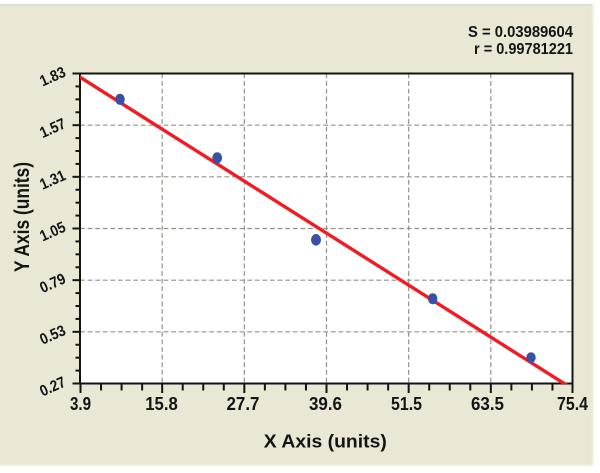  I want to click on svg-text: 51.5, so click(406, 404).